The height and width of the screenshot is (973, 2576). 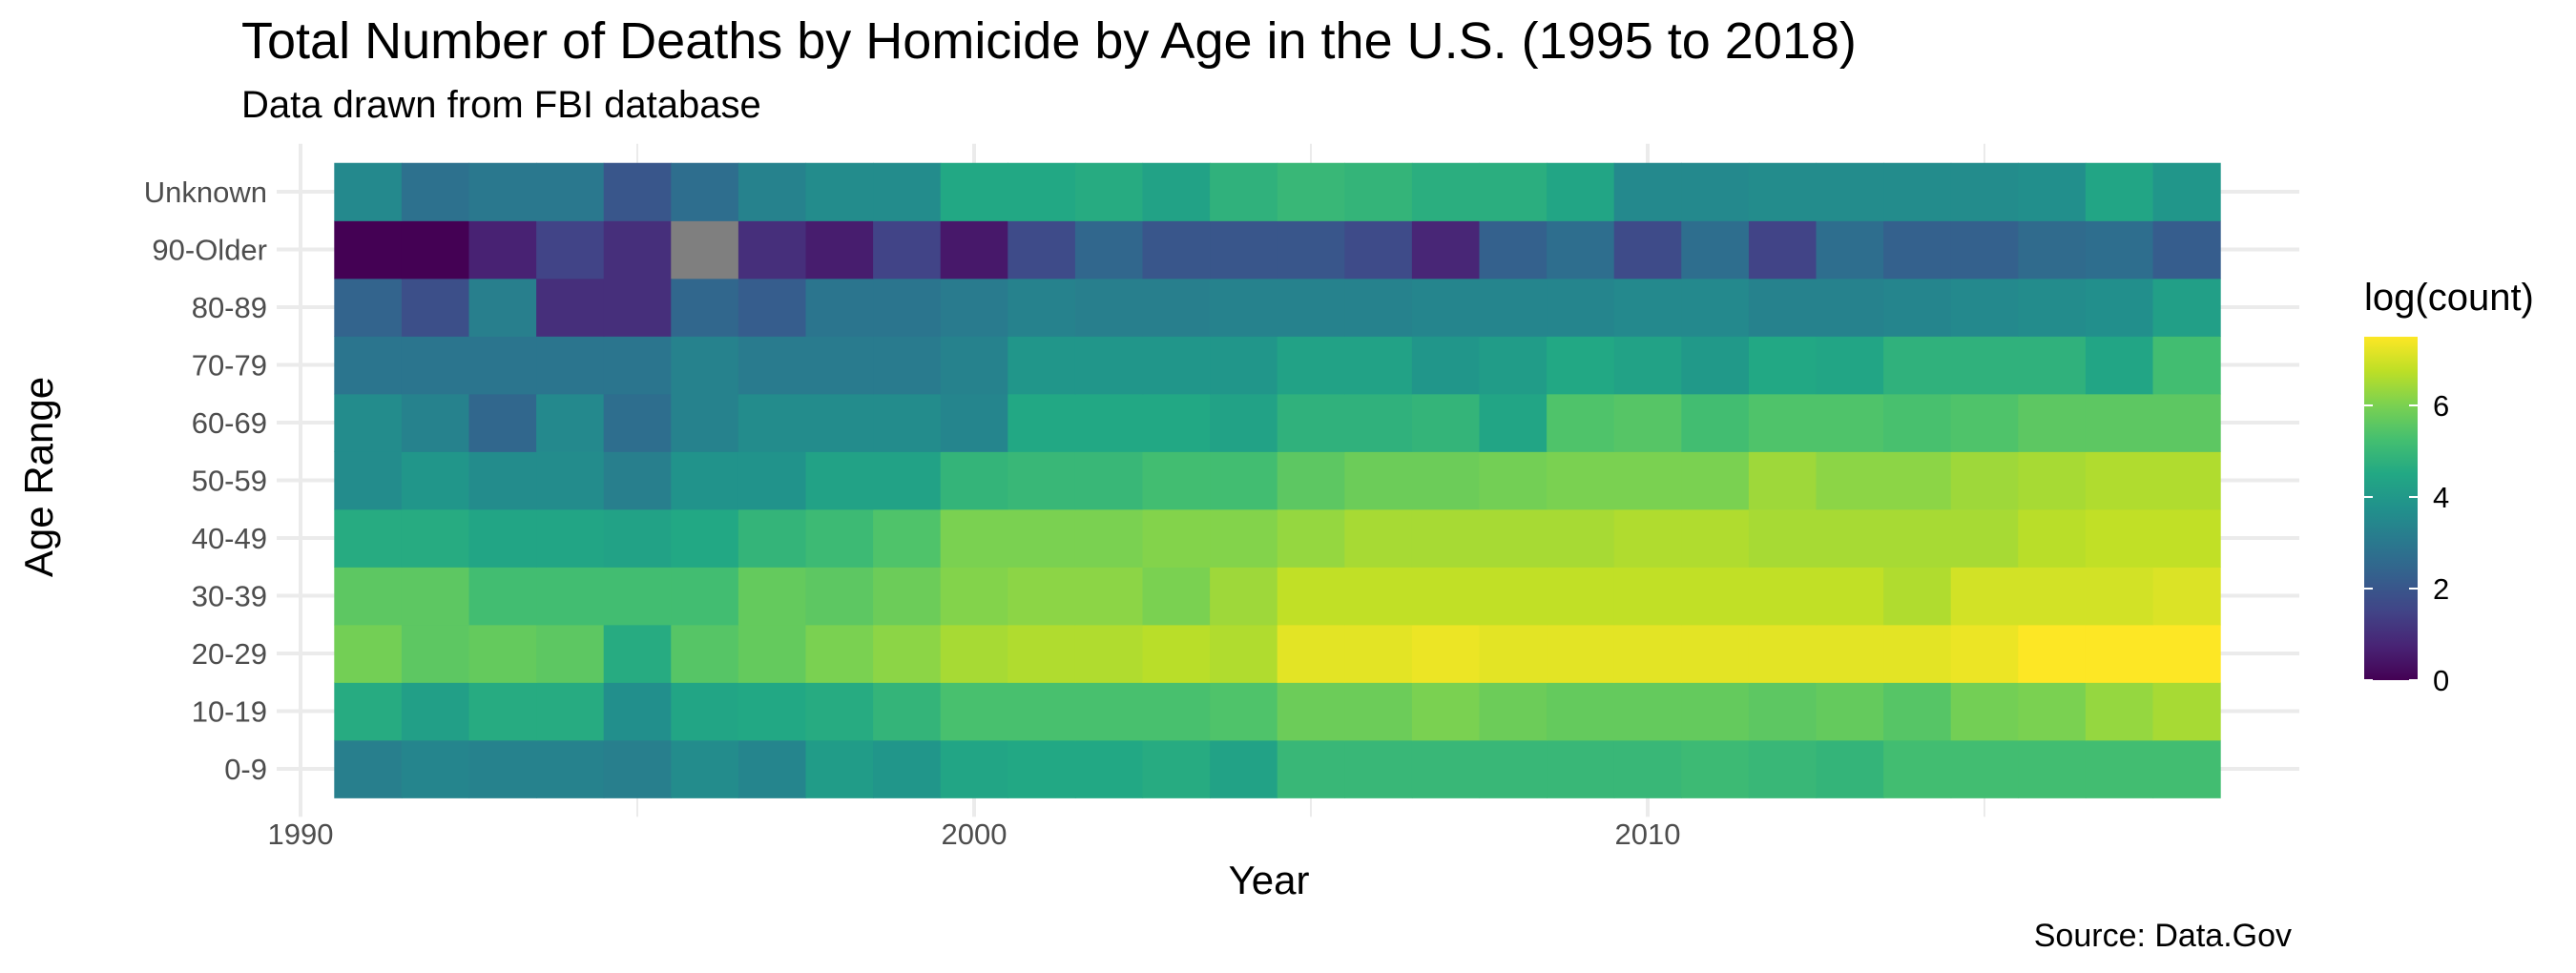 I want to click on x-axis-title: Year, so click(x=1269, y=880).